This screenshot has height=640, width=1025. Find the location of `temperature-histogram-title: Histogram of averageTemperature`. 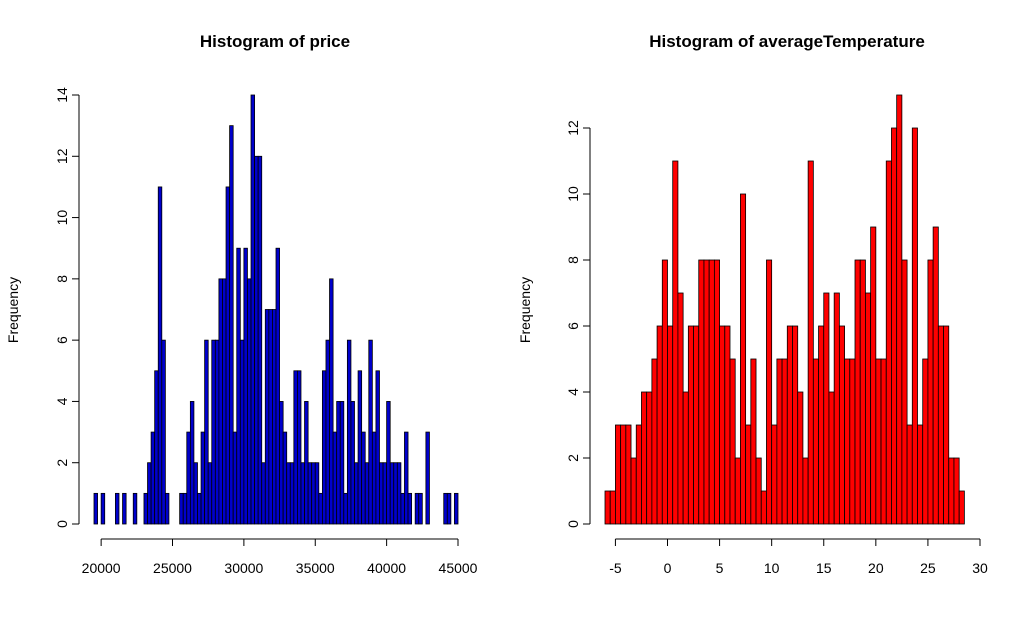

temperature-histogram-title: Histogram of averageTemperature is located at coordinates (787, 41).